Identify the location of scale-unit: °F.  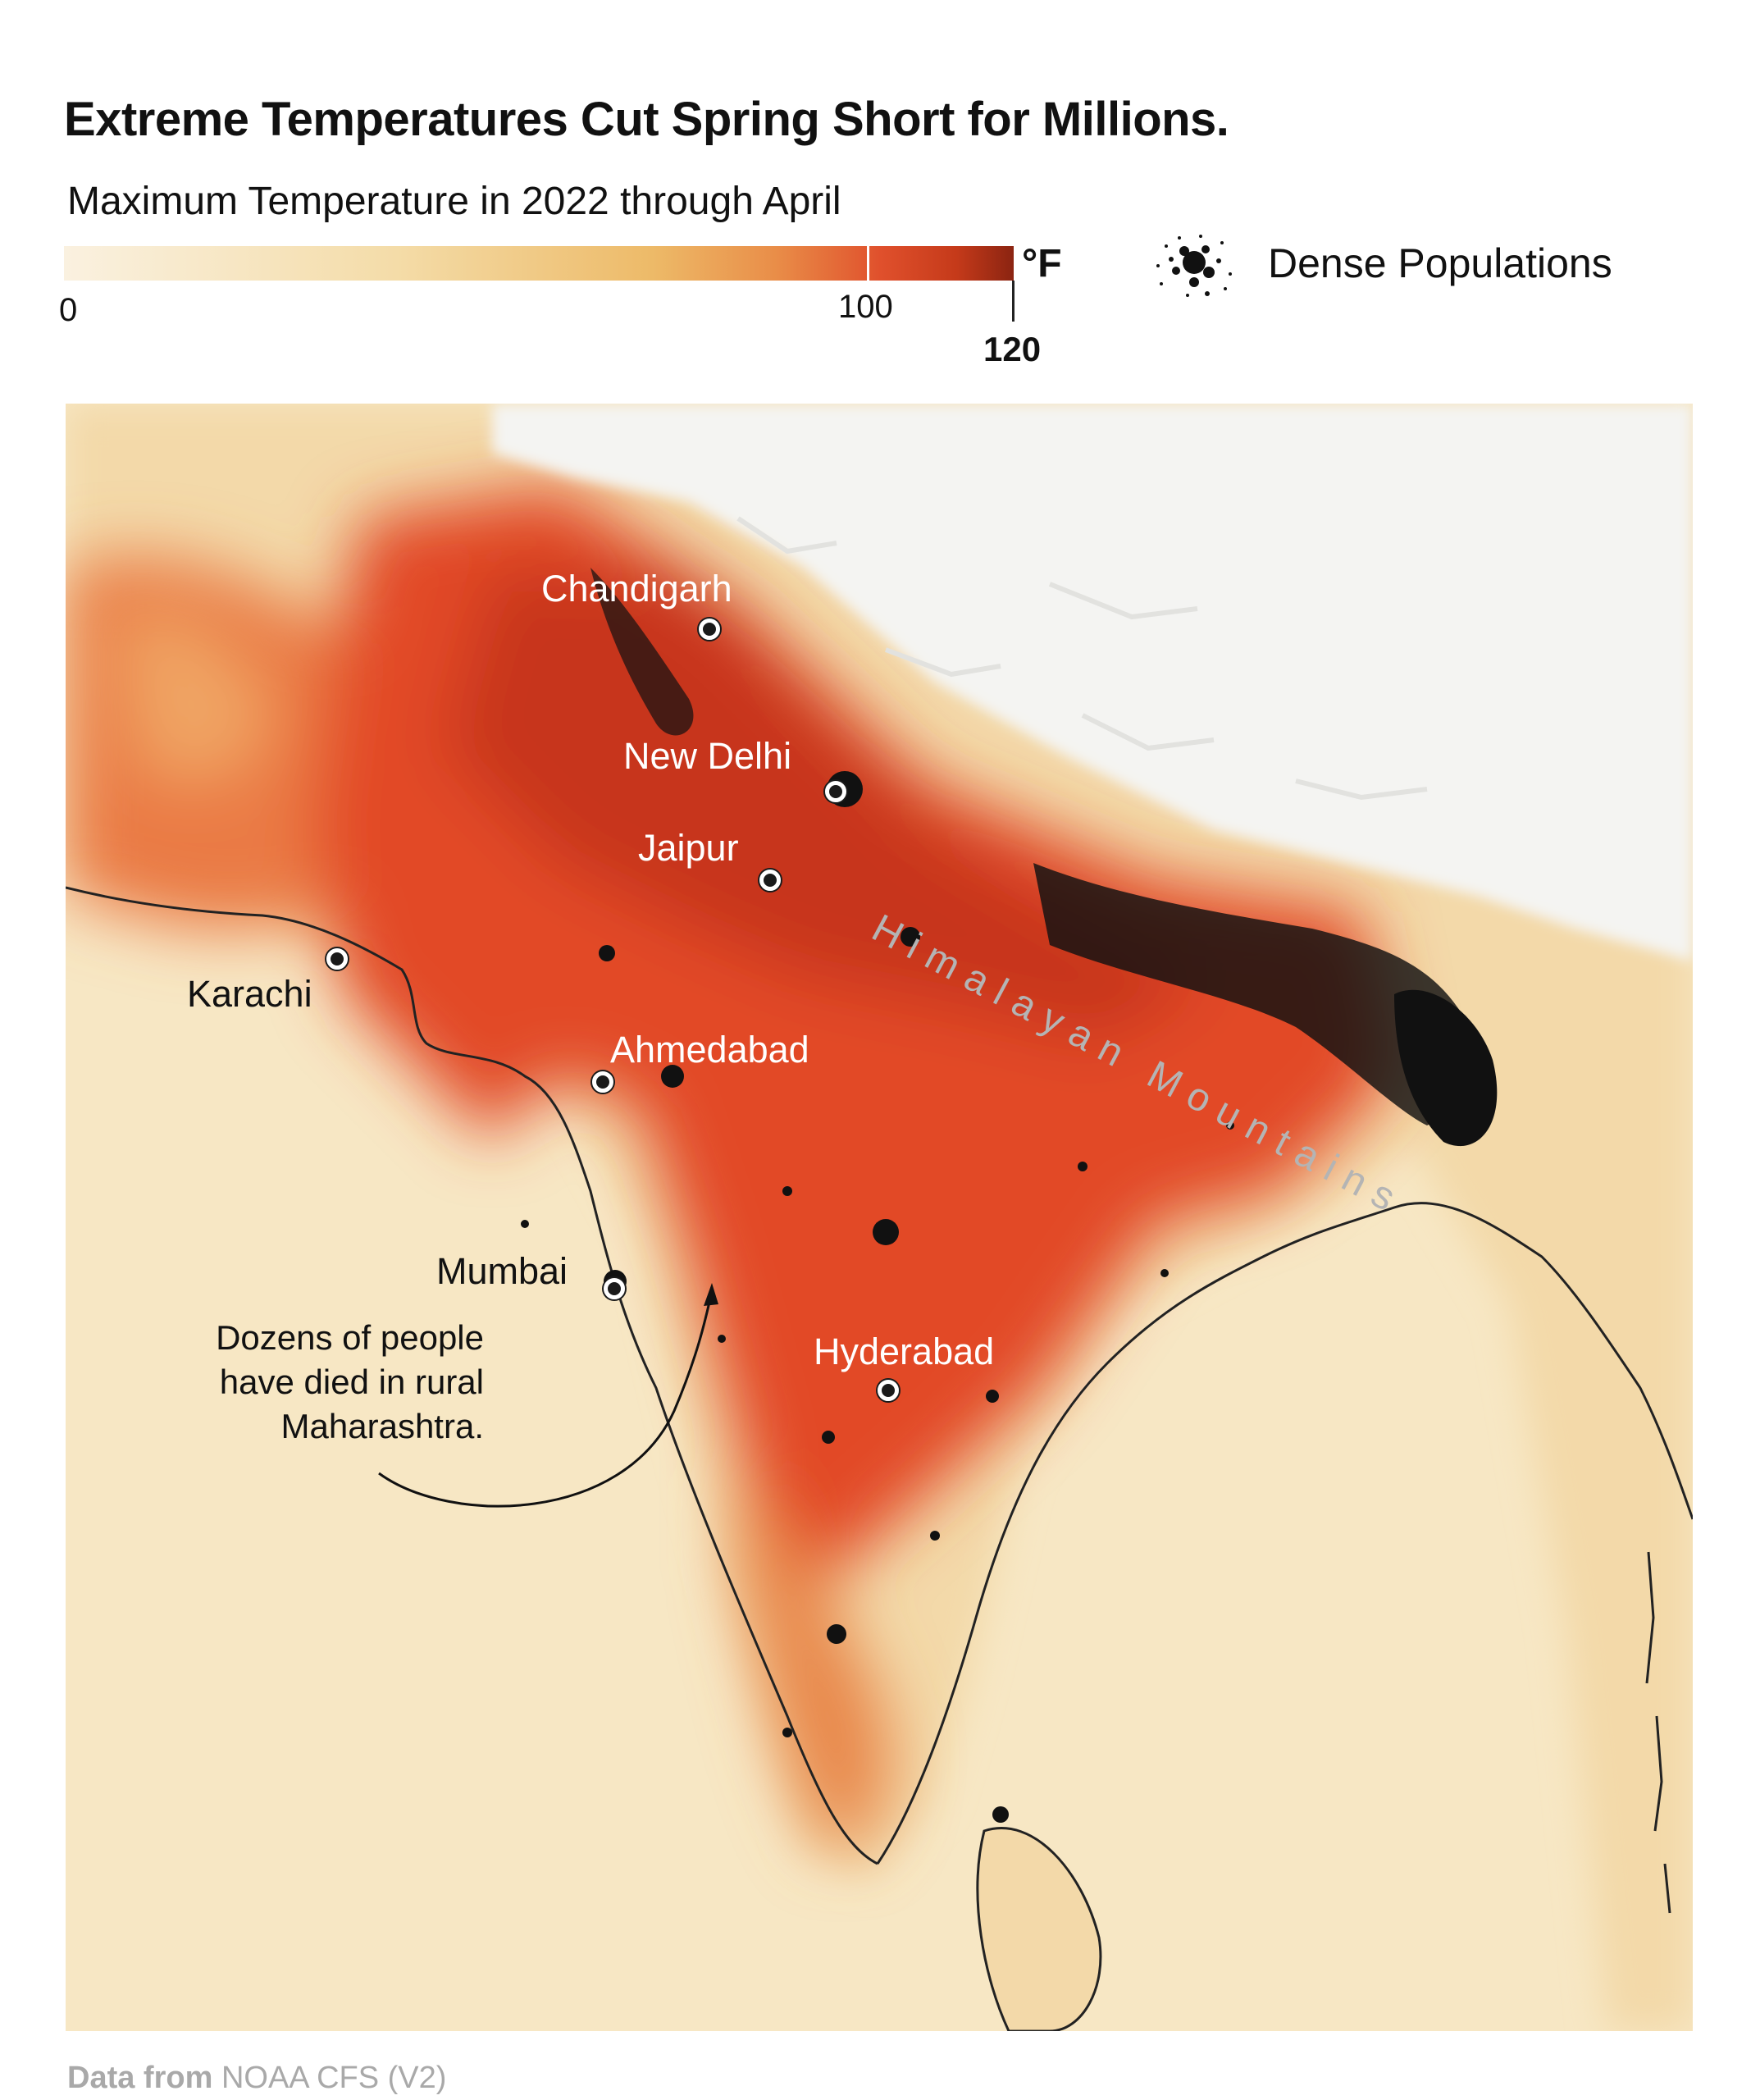
(1042, 264).